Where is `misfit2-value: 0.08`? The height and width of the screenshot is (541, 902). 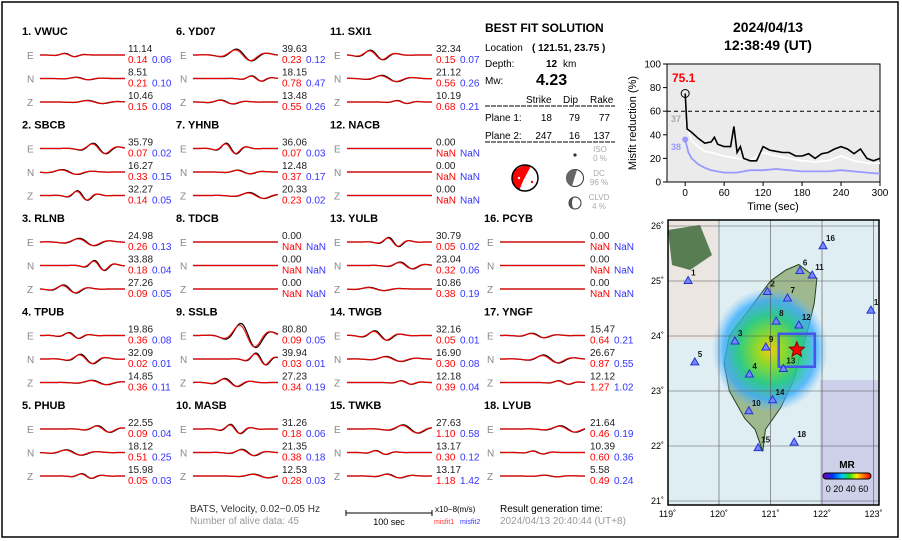
misfit2-value: 0.08 is located at coordinates (470, 364).